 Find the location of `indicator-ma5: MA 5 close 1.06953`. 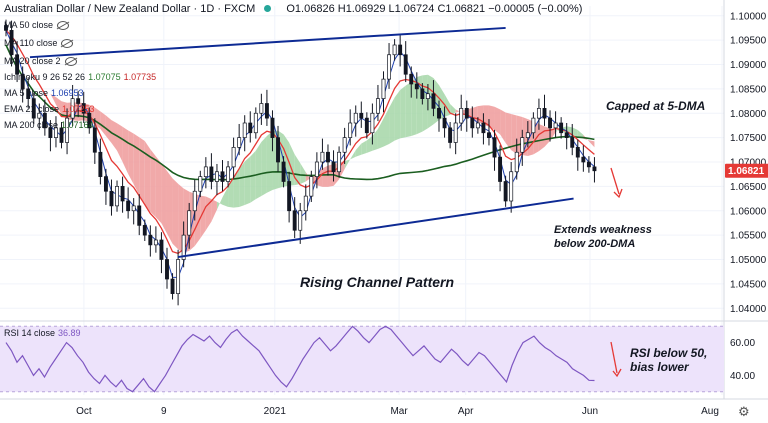

indicator-ma5: MA 5 close 1.06953 is located at coordinates (44, 93).